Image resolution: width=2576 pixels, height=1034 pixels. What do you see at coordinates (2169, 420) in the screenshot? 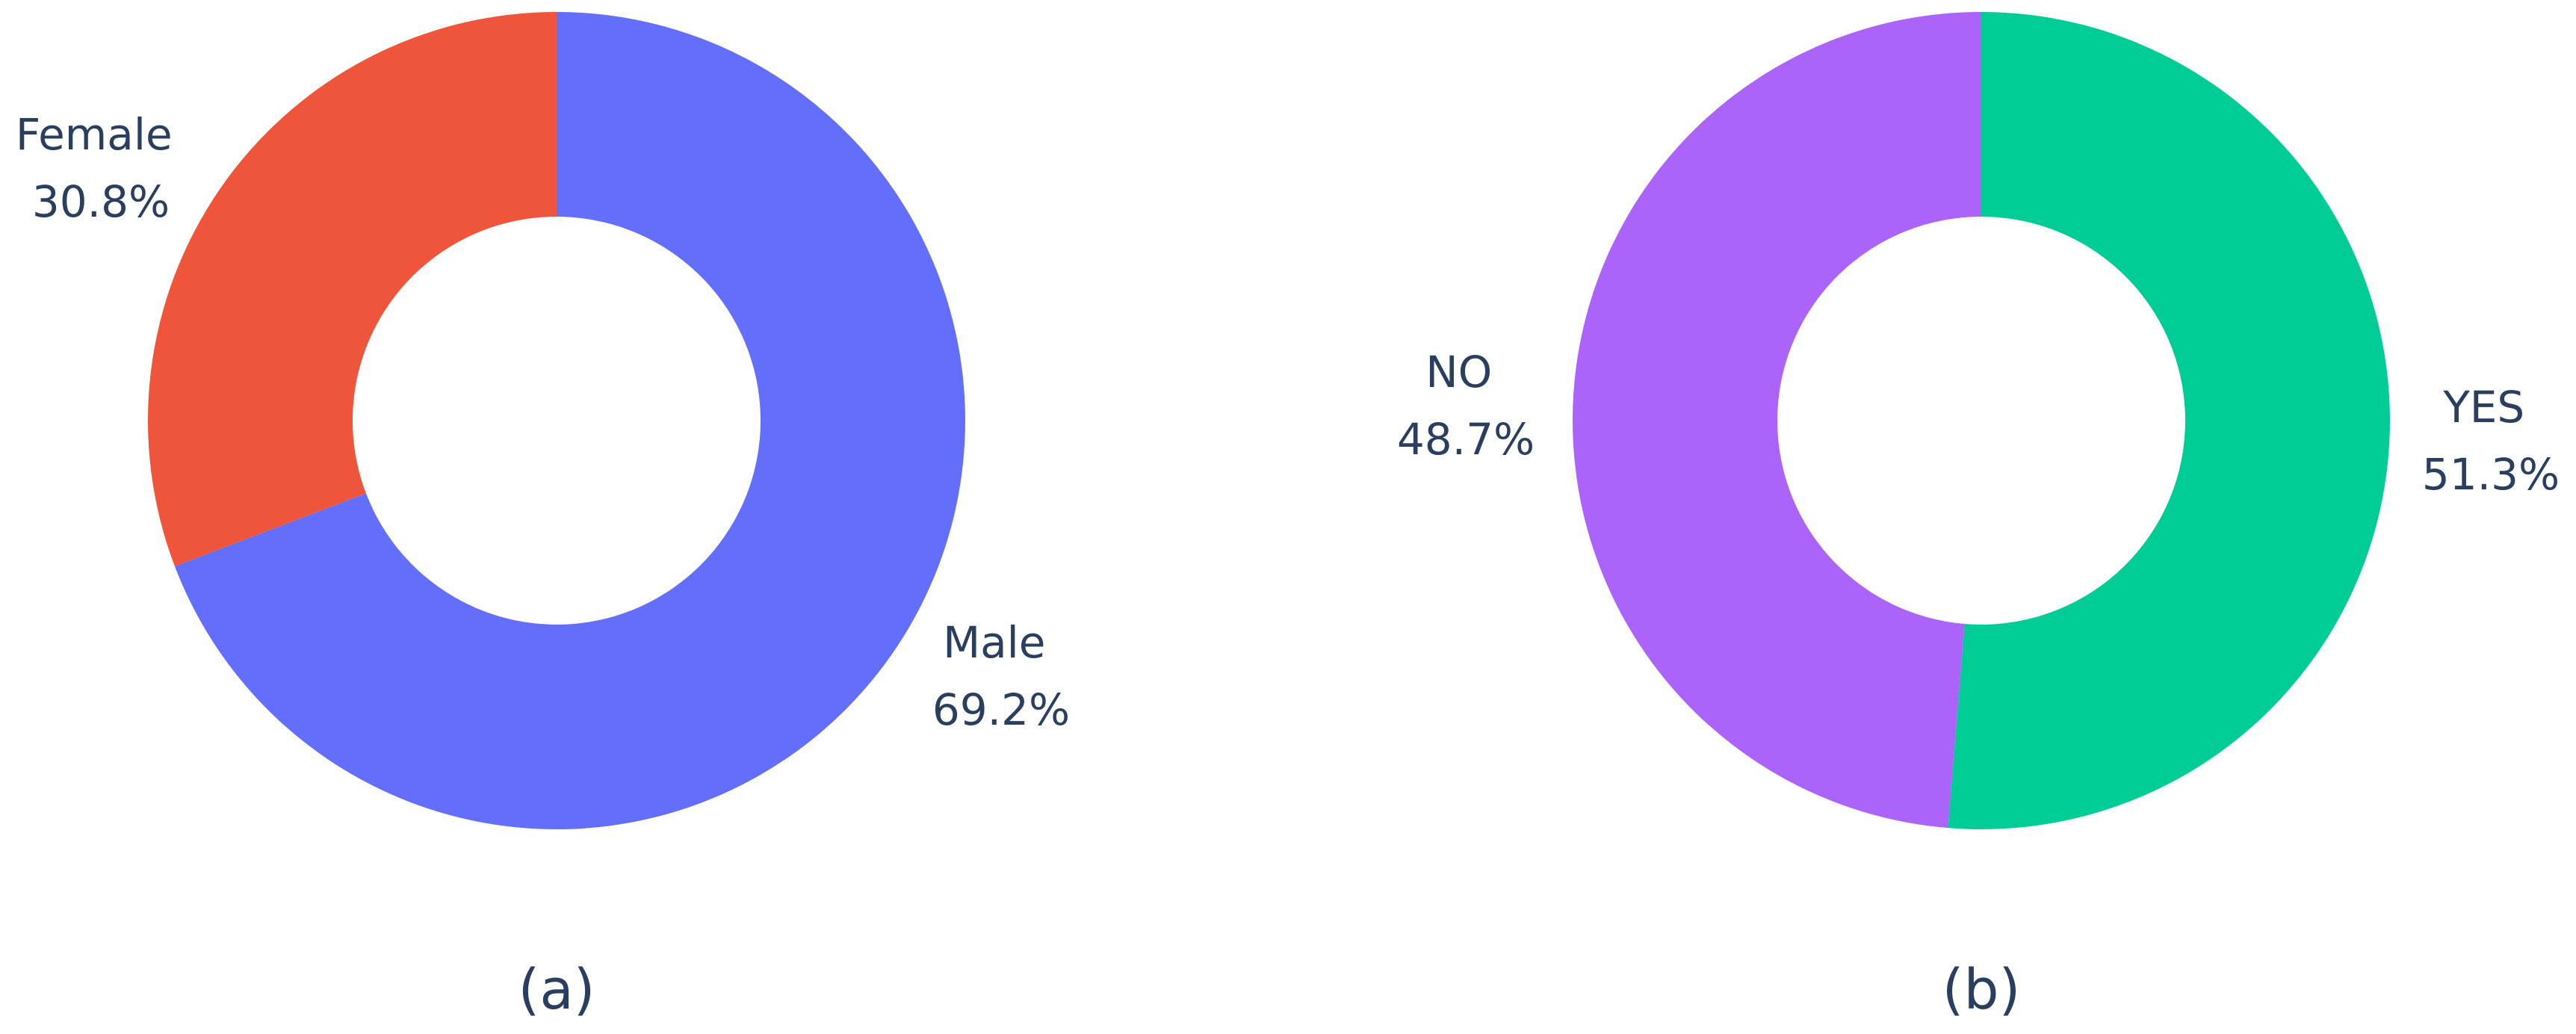
I see `slice-yes` at bounding box center [2169, 420].